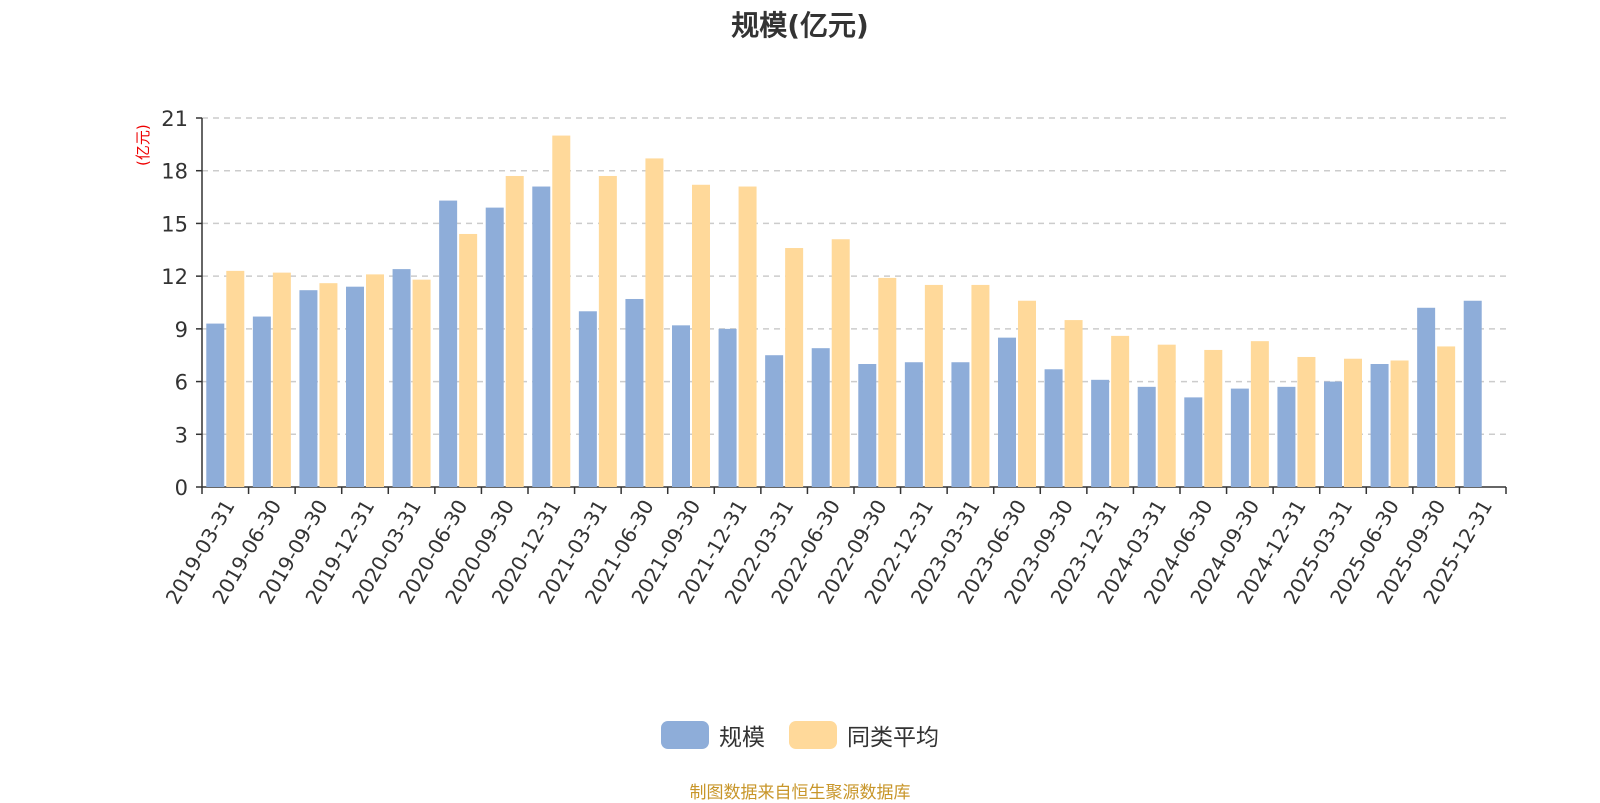  I want to click on y-tick-label: 3, so click(181, 435).